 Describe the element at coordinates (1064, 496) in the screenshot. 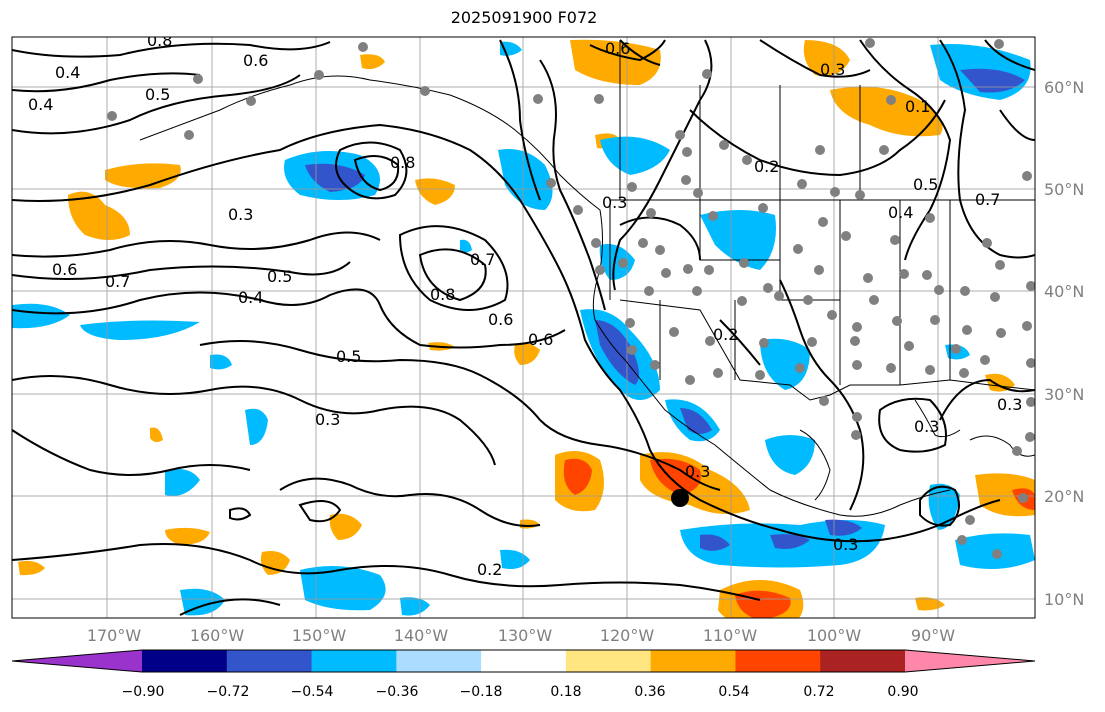

I see `lat-label: 20°N` at that location.